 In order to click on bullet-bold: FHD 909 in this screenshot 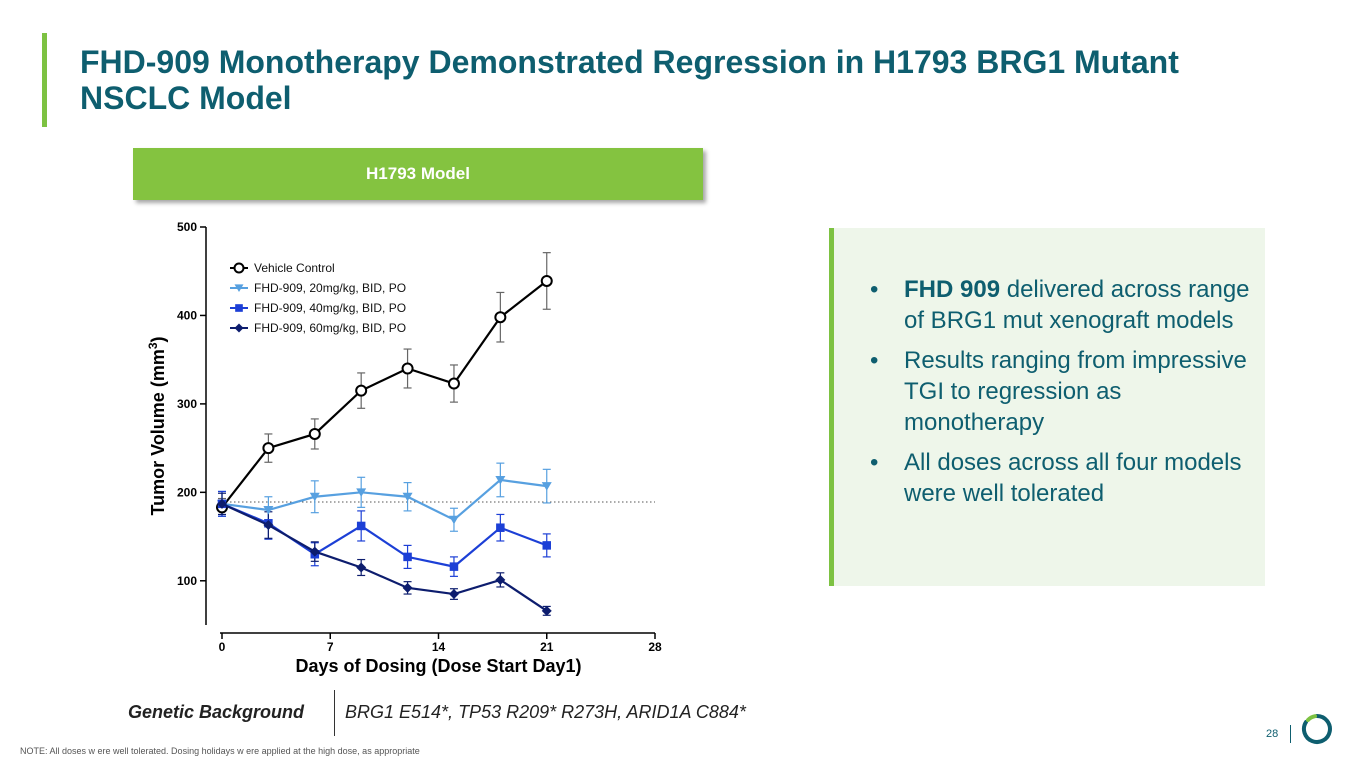, I will do `click(952, 289)`.